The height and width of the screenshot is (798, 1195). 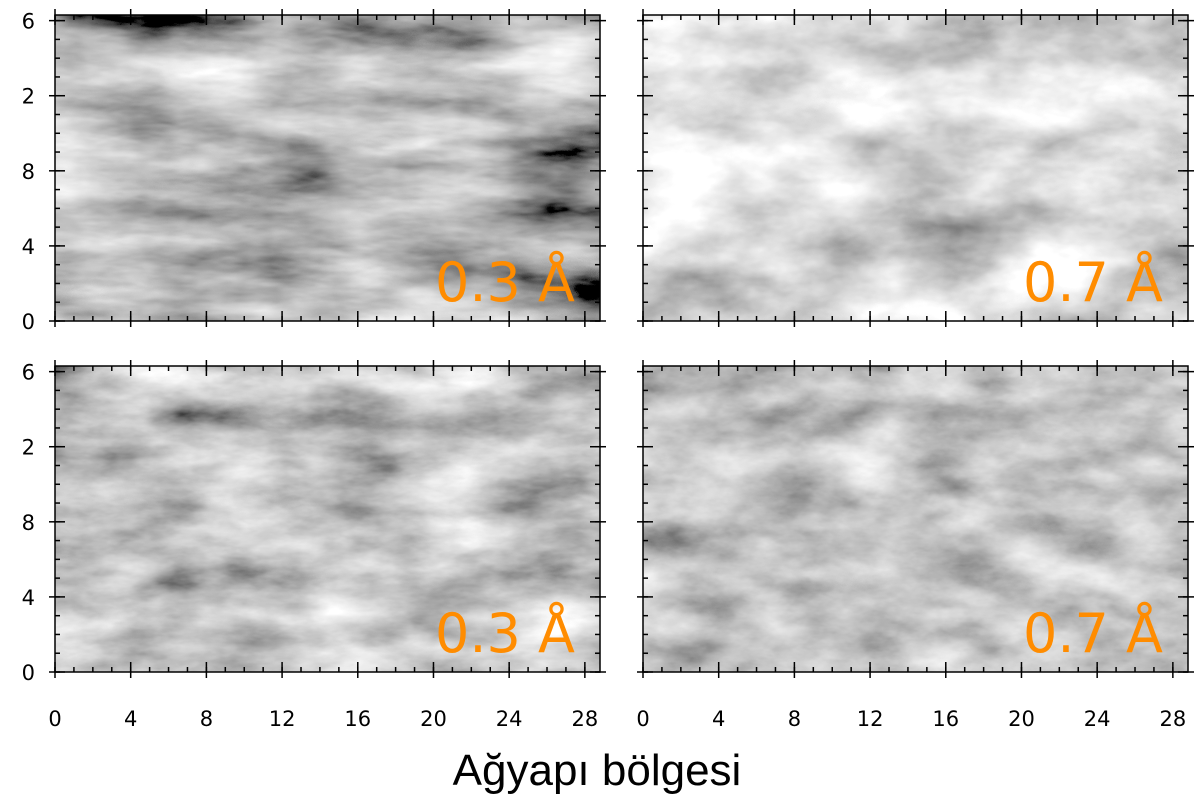 What do you see at coordinates (617, 719) in the screenshot?
I see `x-tick-labels: 0 4 8 12 16 20 24 28 0 4 8 12 16 20 24 28` at bounding box center [617, 719].